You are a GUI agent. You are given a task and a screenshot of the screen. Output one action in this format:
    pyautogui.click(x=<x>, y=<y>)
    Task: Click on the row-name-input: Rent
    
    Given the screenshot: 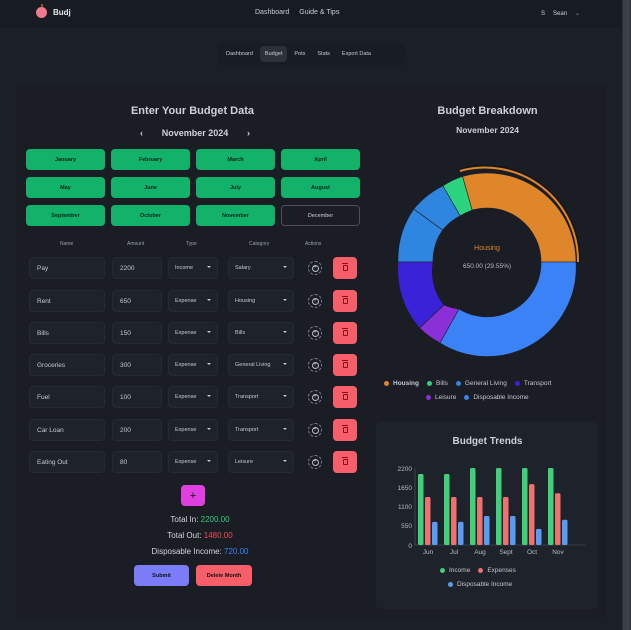 What is the action you would take?
    pyautogui.click(x=67, y=301)
    